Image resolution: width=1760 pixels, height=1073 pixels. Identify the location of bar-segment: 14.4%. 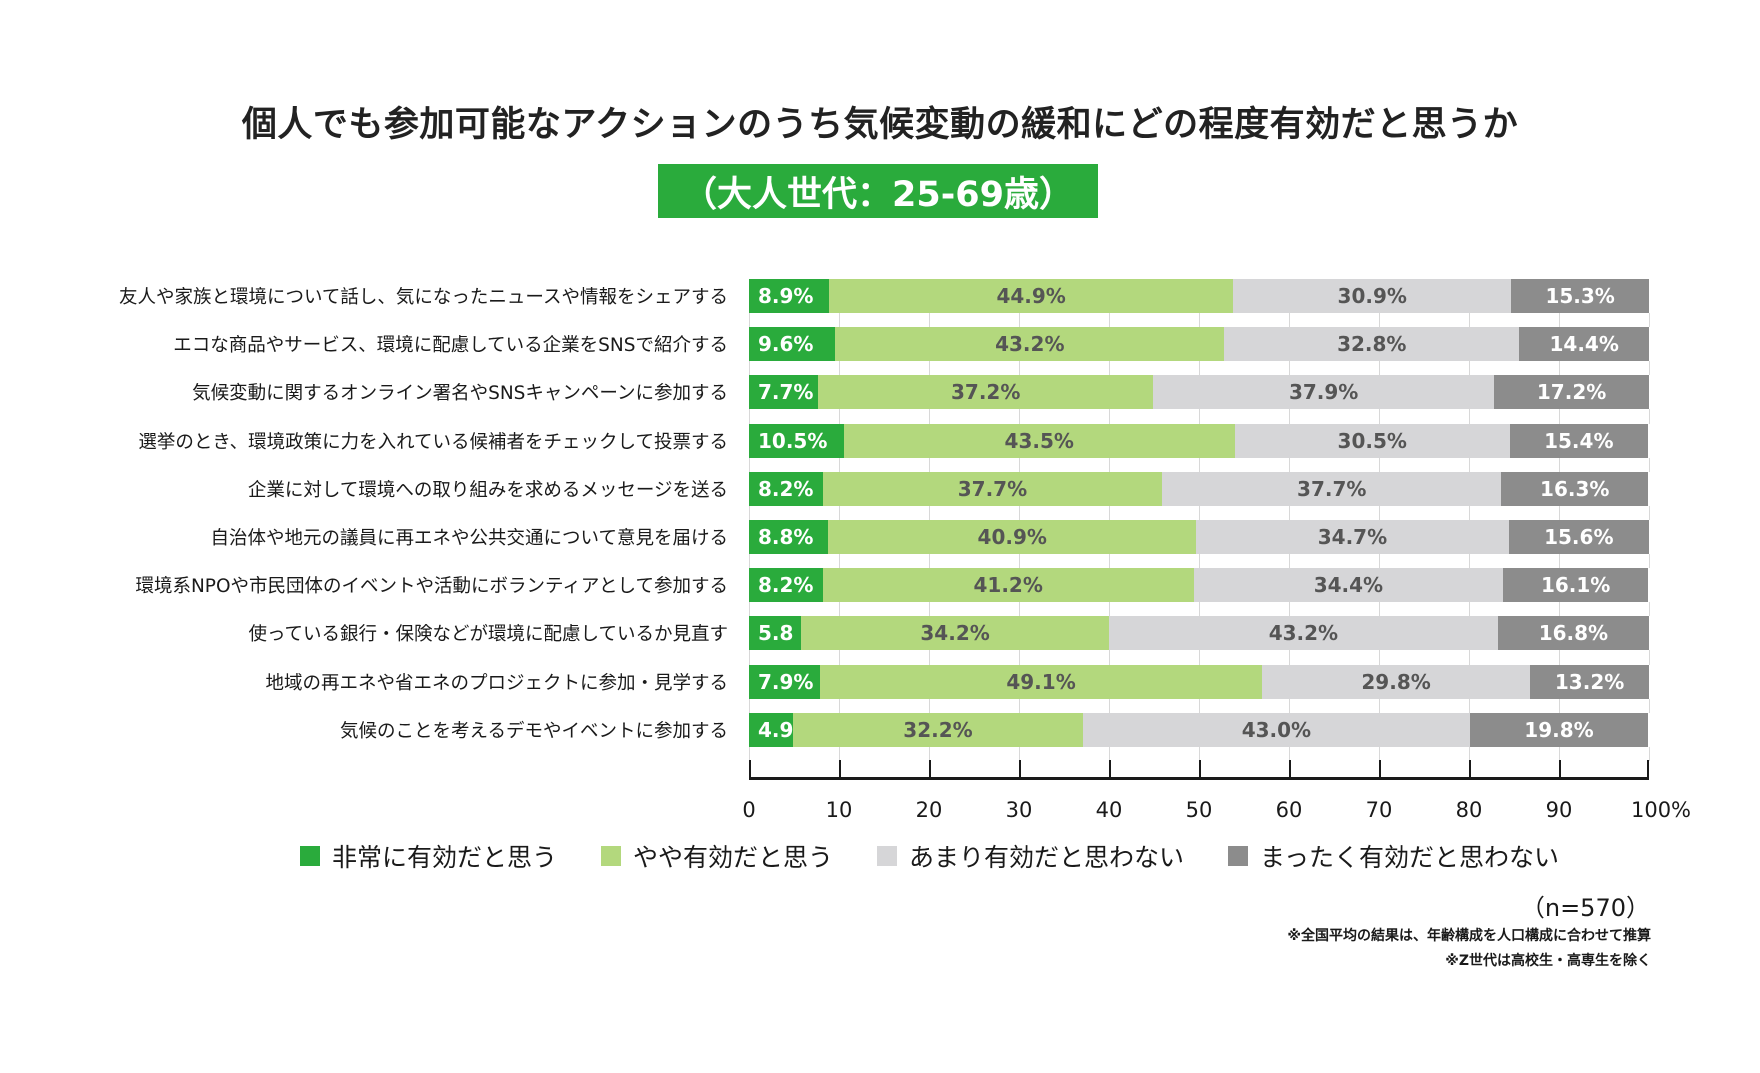
(1584, 344).